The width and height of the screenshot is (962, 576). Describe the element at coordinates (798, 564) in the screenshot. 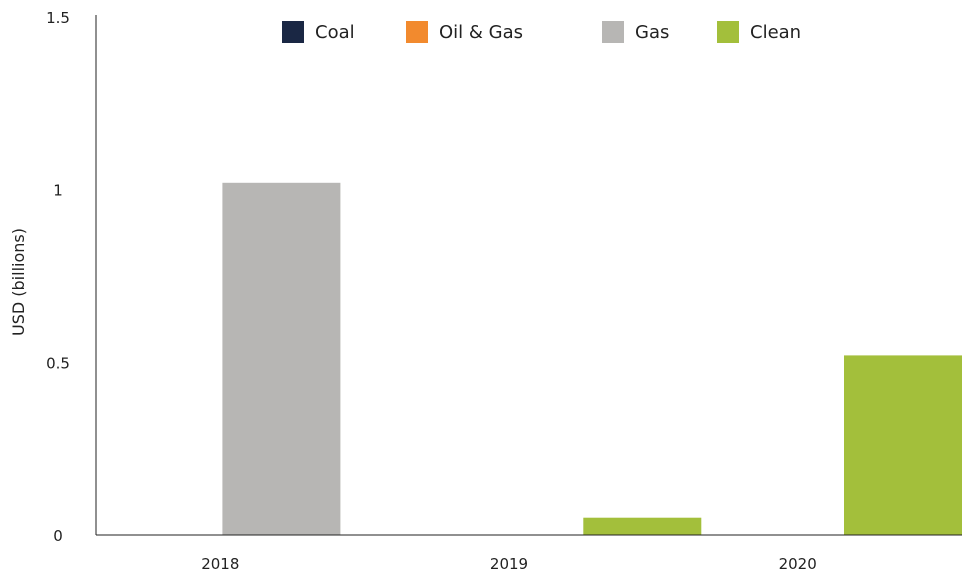

I see `x-tick-label-2020: 2020` at that location.